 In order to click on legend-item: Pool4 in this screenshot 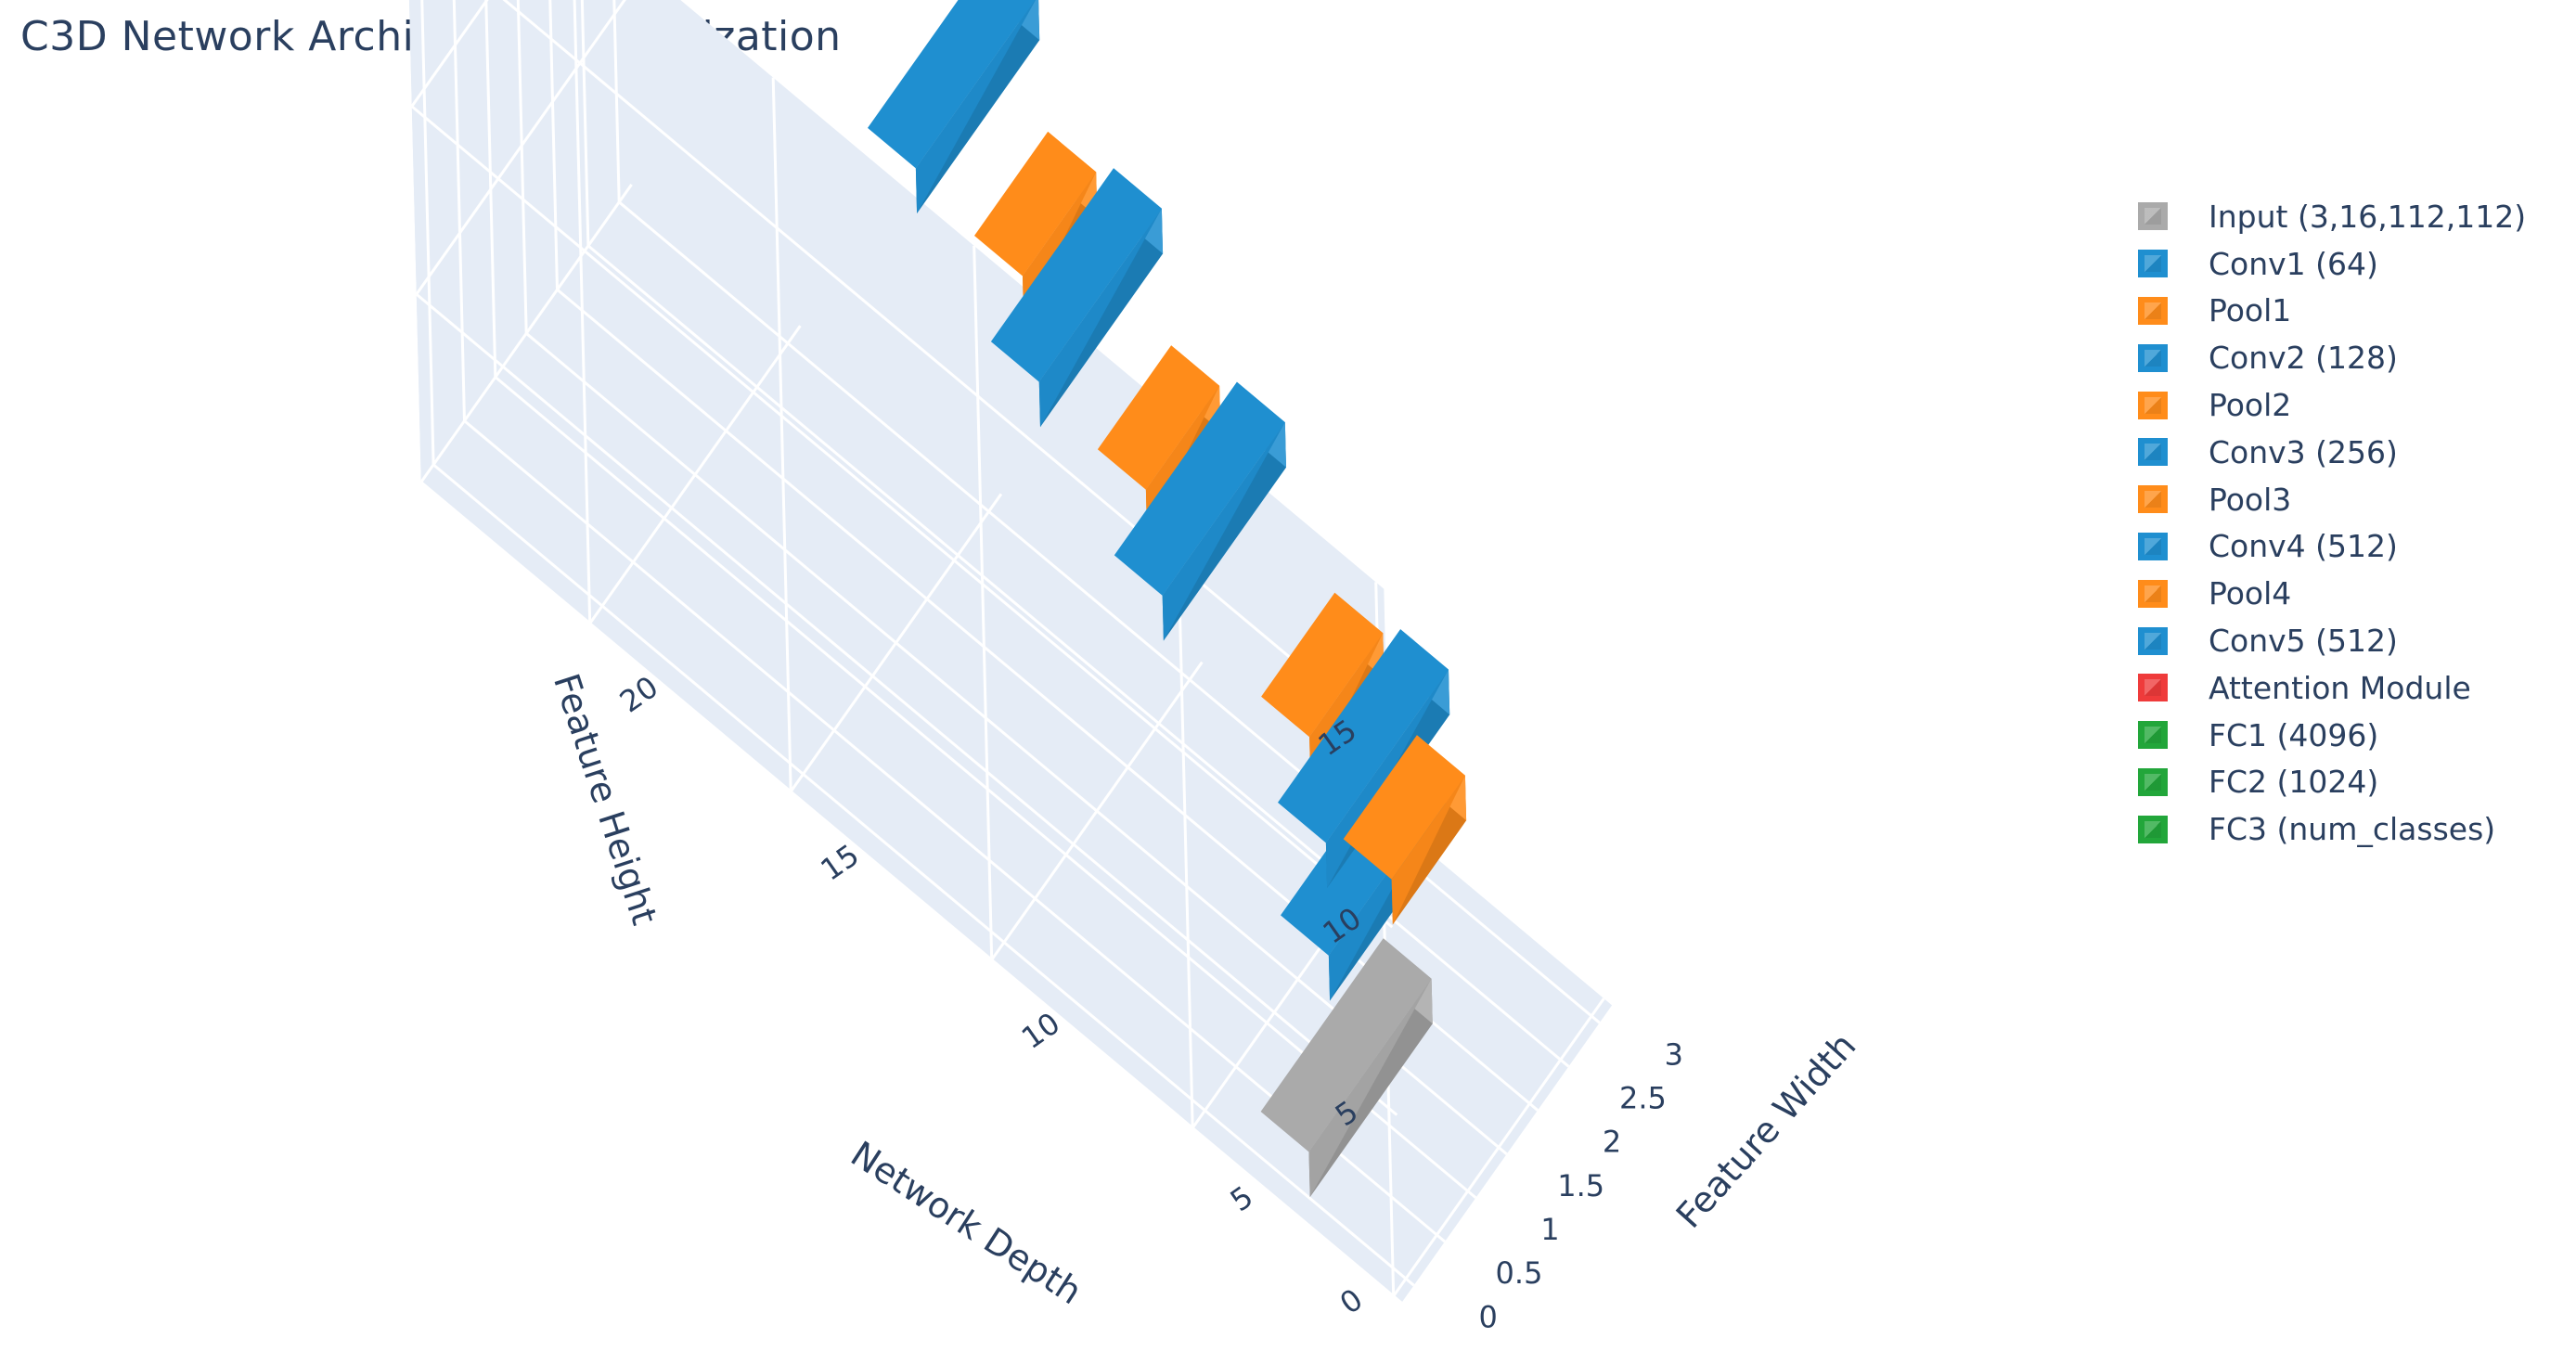, I will do `click(2330, 593)`.